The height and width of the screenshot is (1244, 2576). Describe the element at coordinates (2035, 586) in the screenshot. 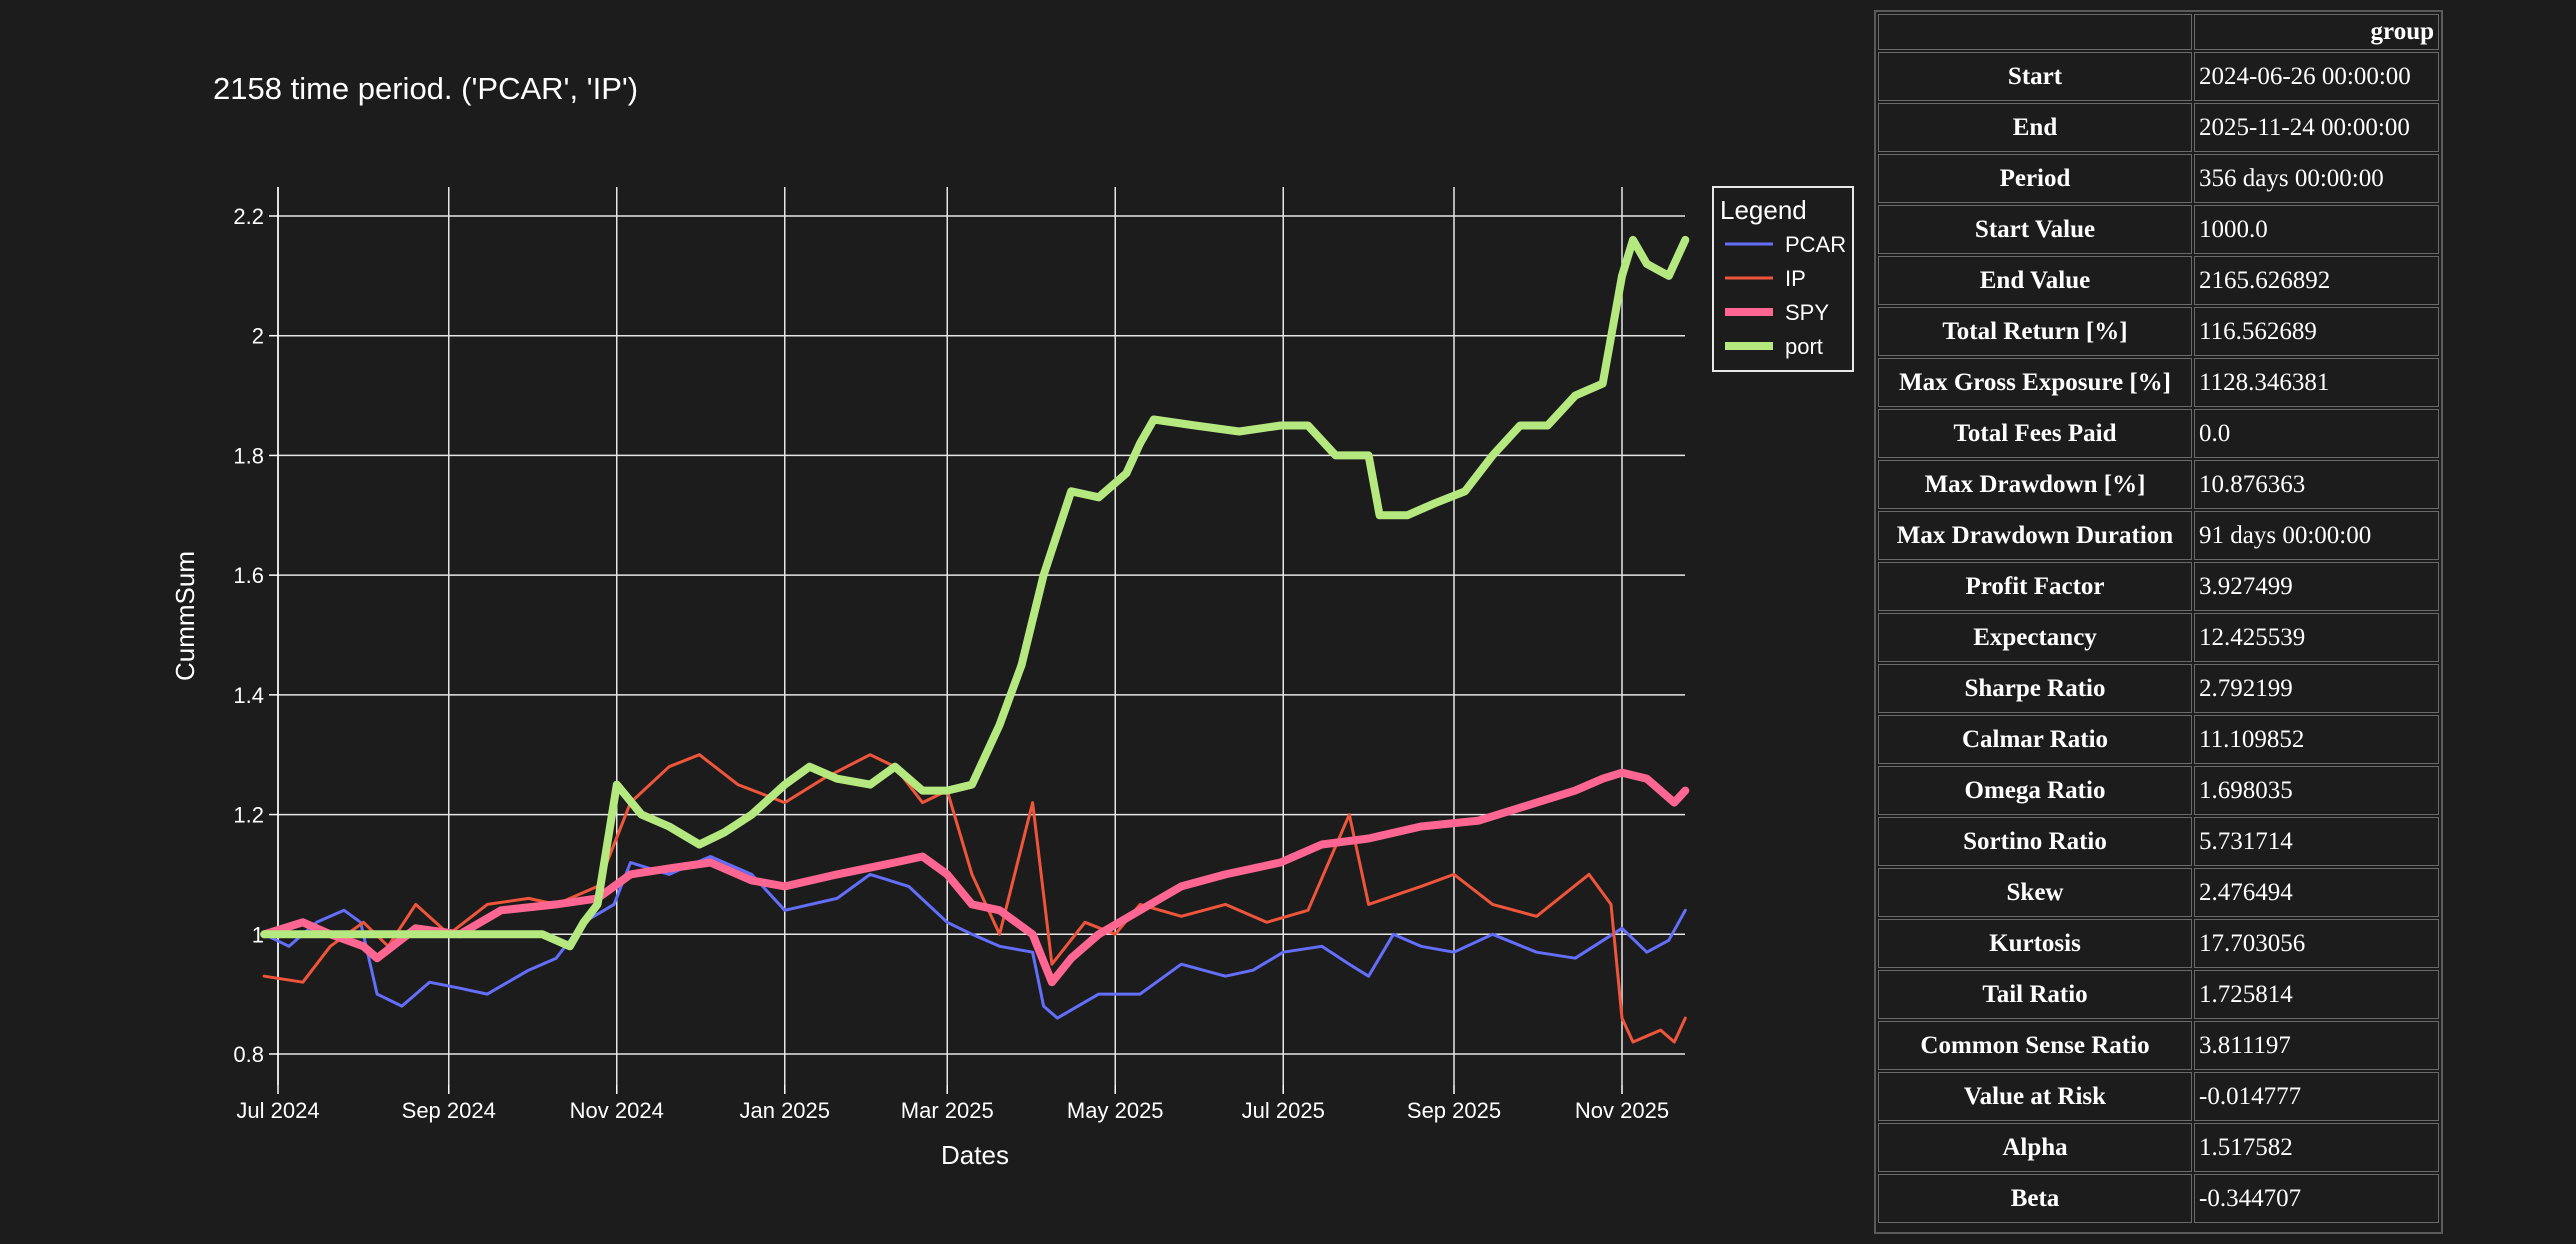

I see `stats-key: Profit Factor` at that location.